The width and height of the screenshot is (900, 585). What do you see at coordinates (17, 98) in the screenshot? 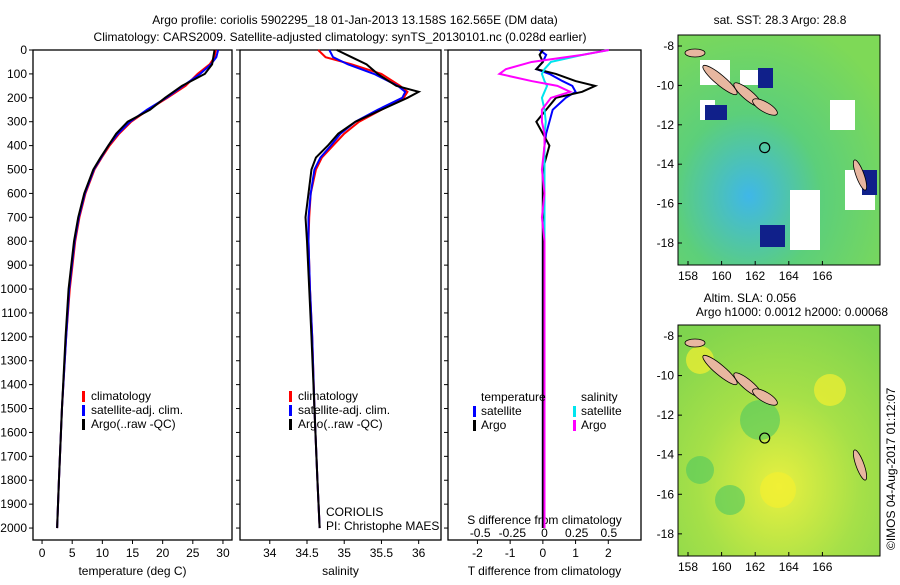
I see `y-tick-label: 200` at bounding box center [17, 98].